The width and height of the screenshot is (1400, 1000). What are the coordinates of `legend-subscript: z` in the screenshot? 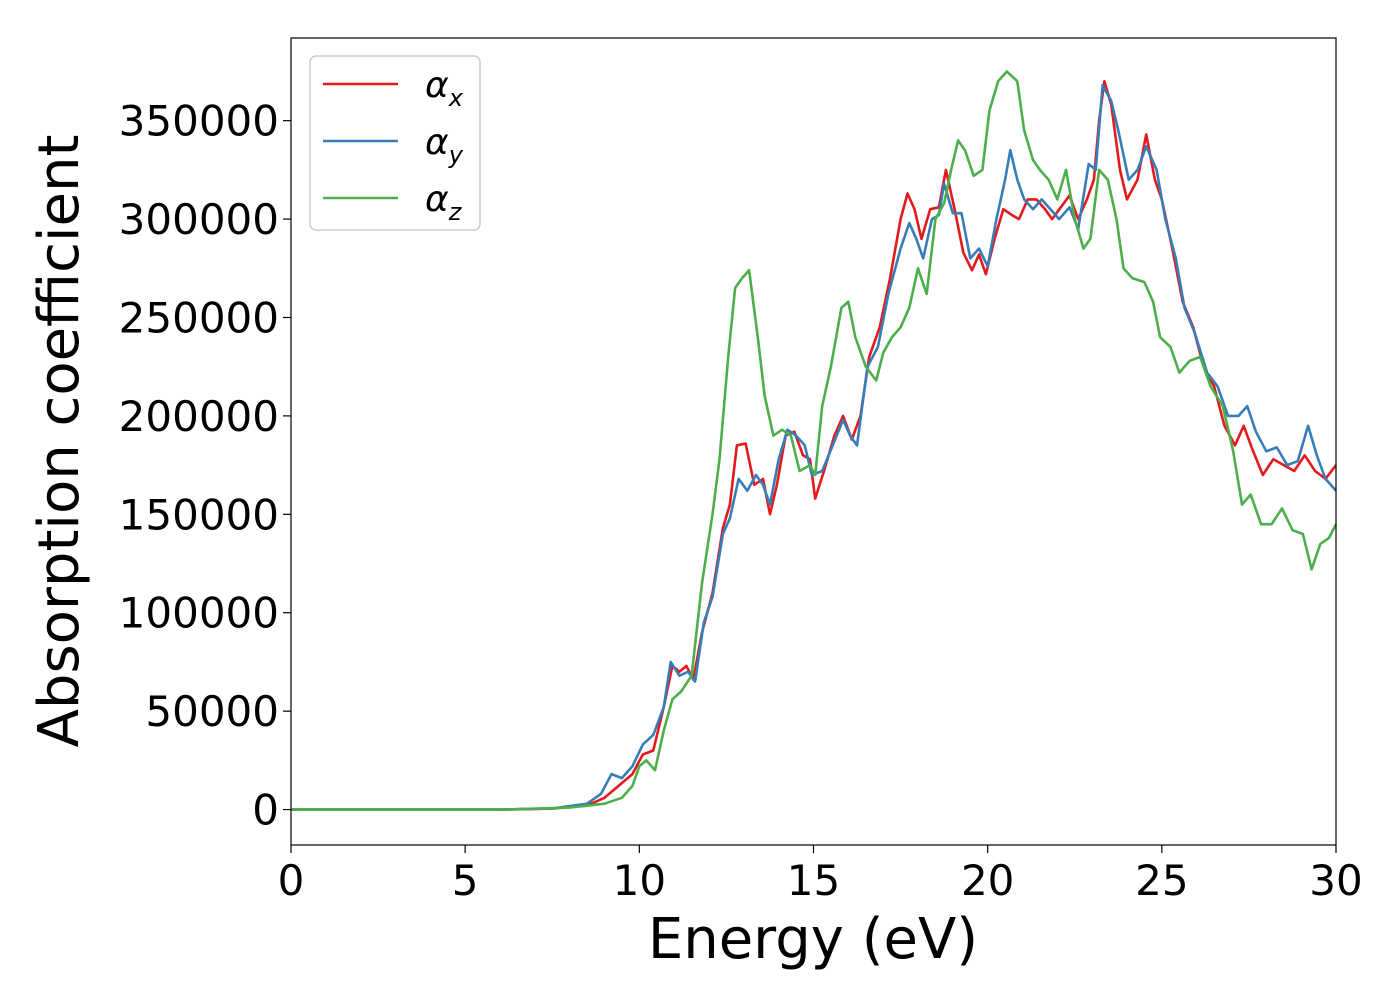 It's located at (455, 212).